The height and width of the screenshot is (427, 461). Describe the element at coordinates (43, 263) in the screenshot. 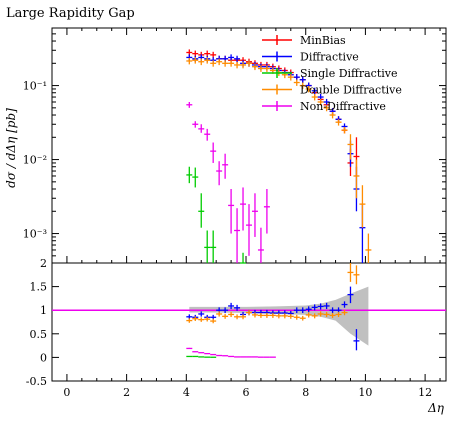

I see `ratio-y-tick-label: 2` at that location.